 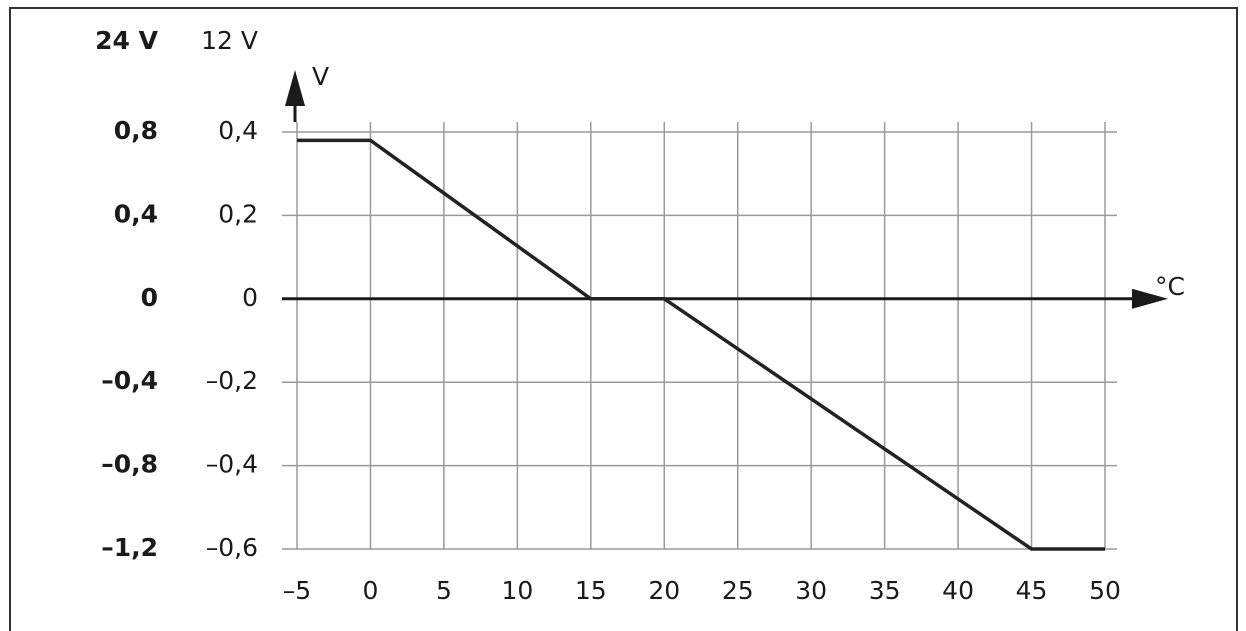 I want to click on x-tick-label: 5, so click(x=444, y=590).